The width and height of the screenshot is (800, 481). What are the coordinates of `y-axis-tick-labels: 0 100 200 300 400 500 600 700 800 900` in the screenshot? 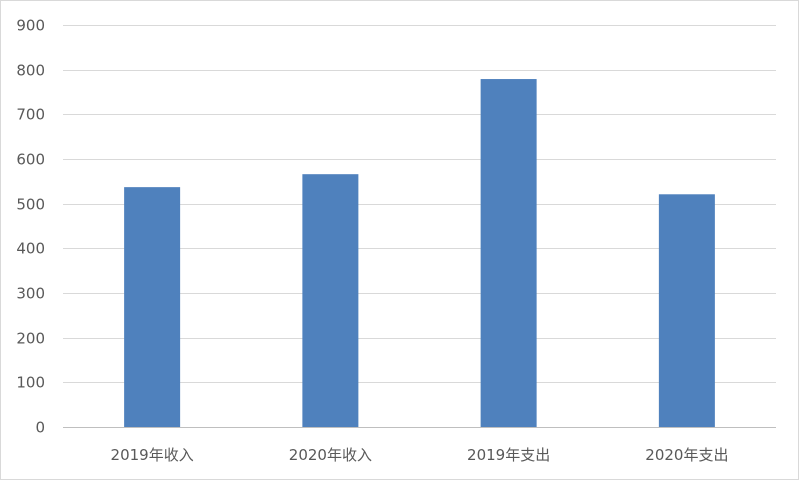 It's located at (30, 227).